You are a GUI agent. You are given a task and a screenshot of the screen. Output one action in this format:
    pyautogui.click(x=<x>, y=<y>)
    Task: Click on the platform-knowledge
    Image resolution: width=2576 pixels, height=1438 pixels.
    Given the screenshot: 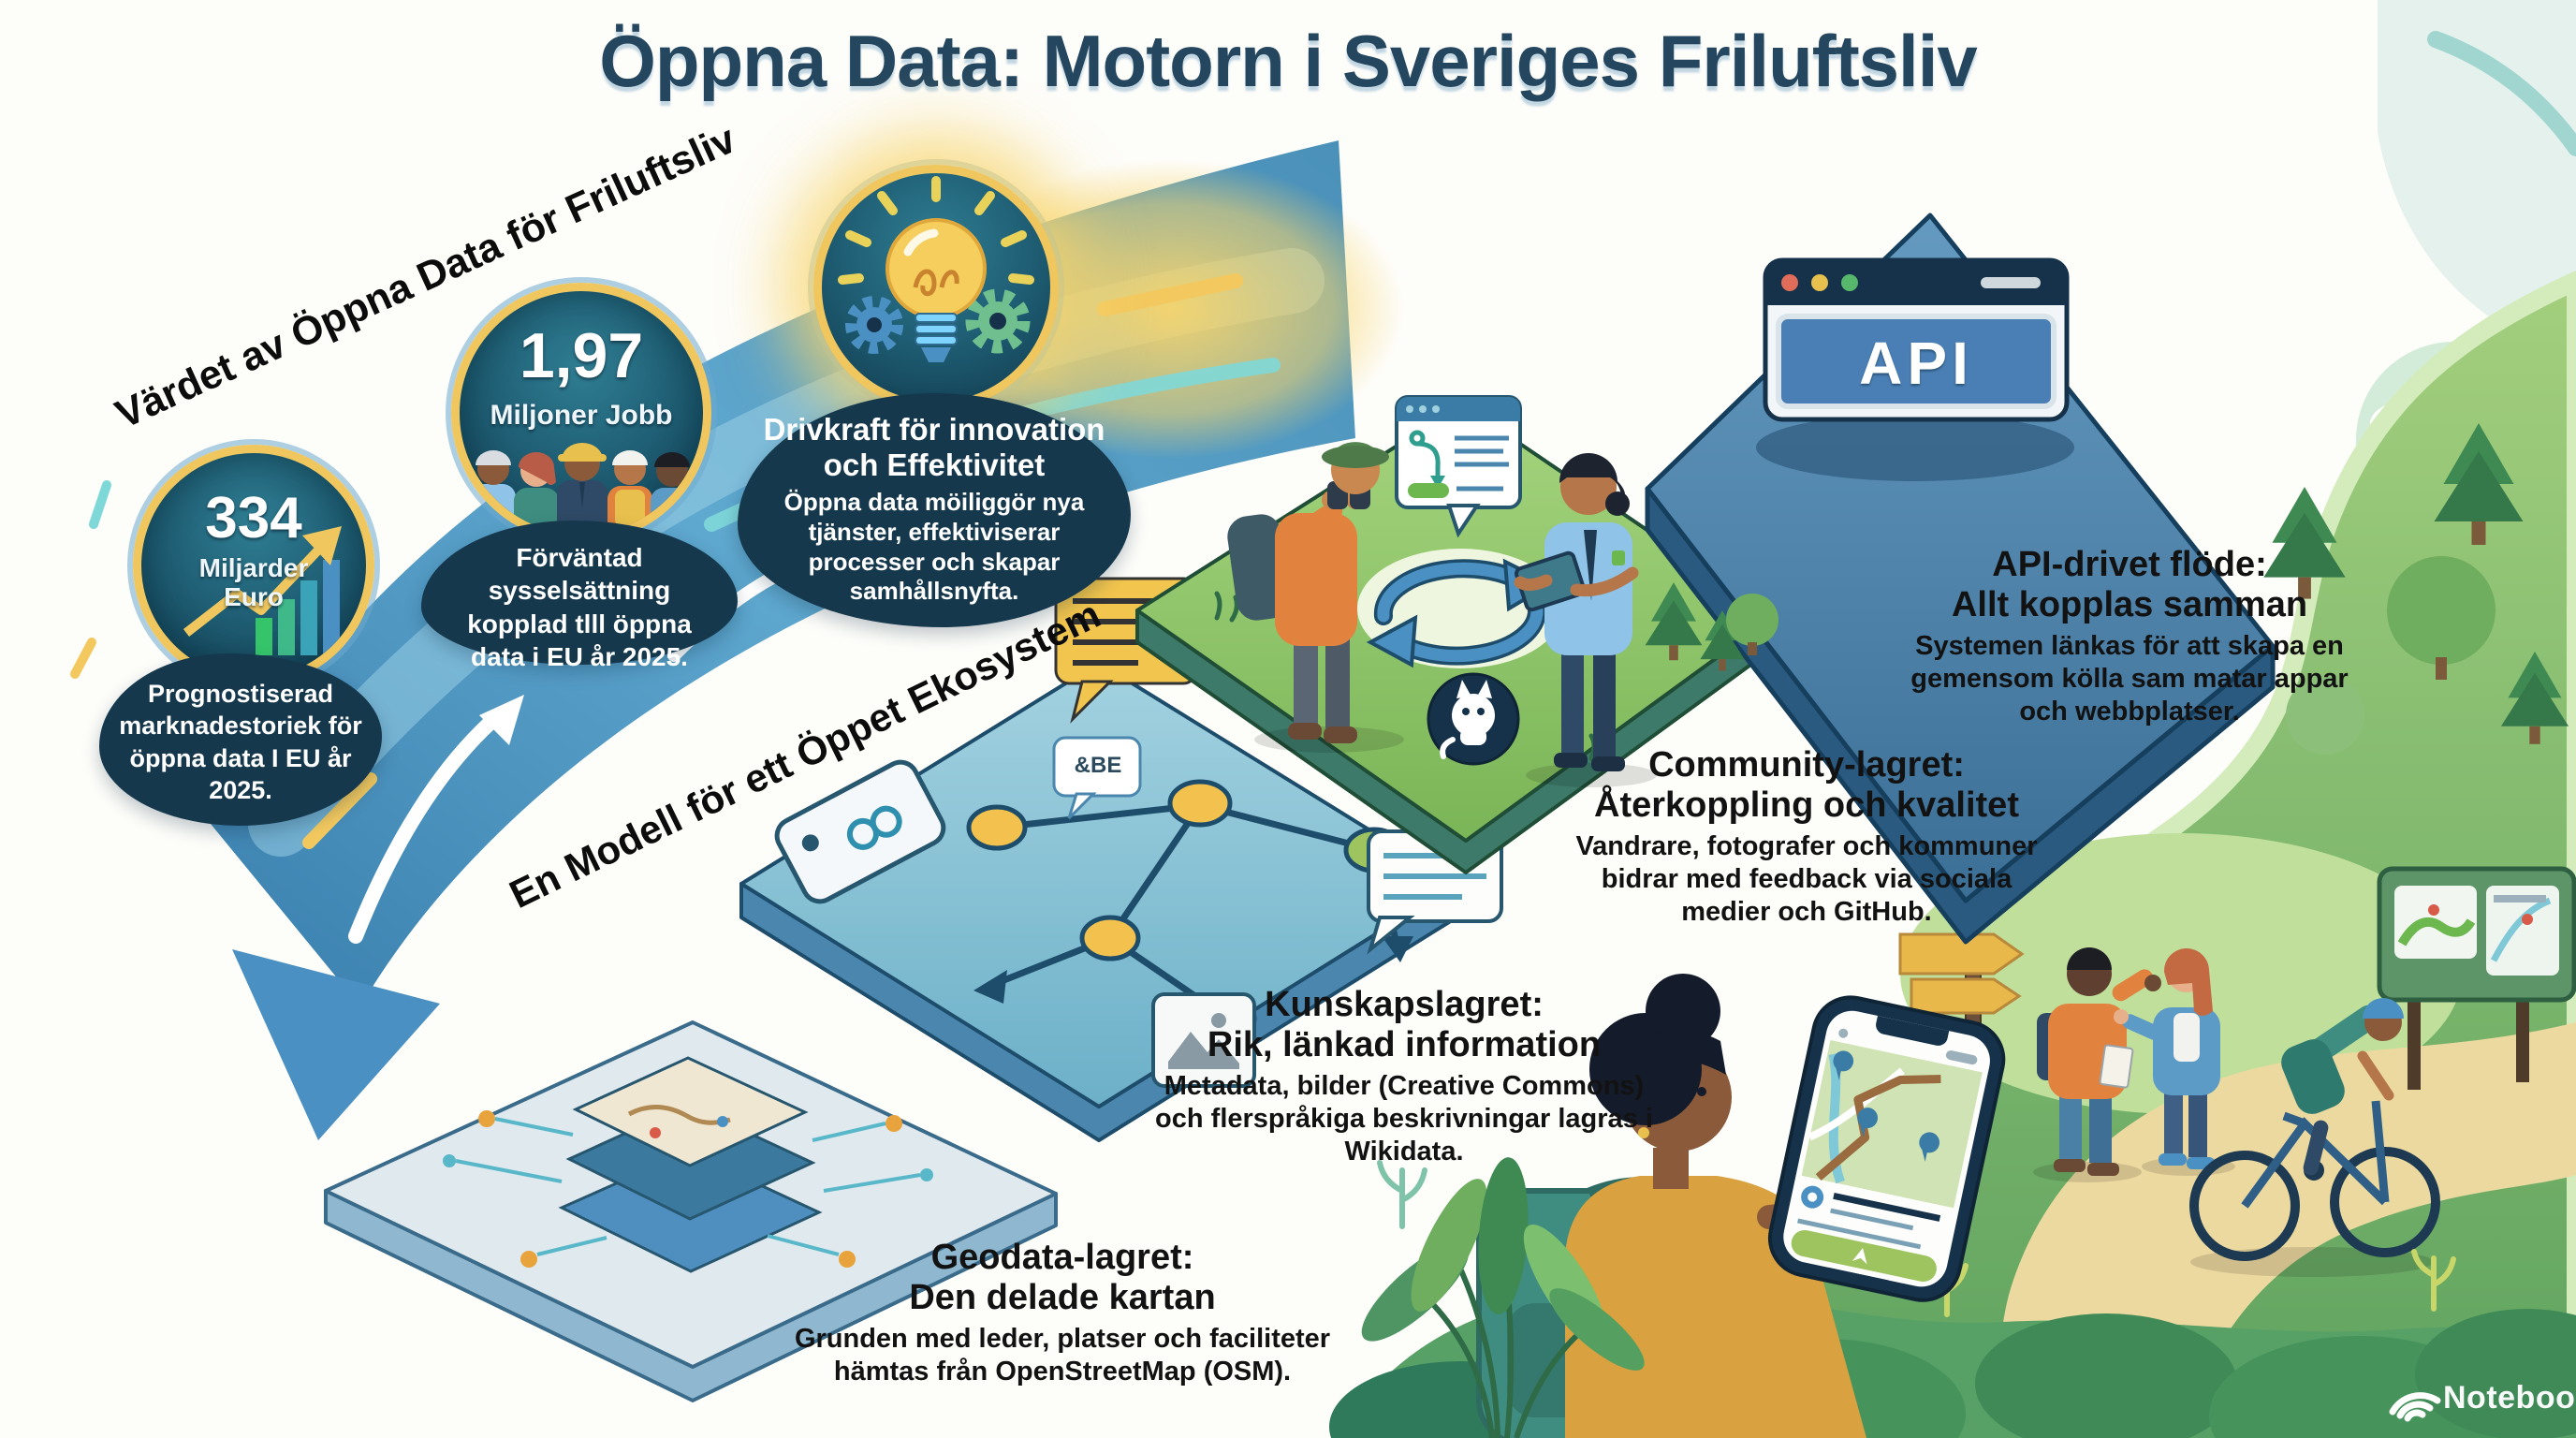 What is the action you would take?
    pyautogui.click(x=1121, y=859)
    